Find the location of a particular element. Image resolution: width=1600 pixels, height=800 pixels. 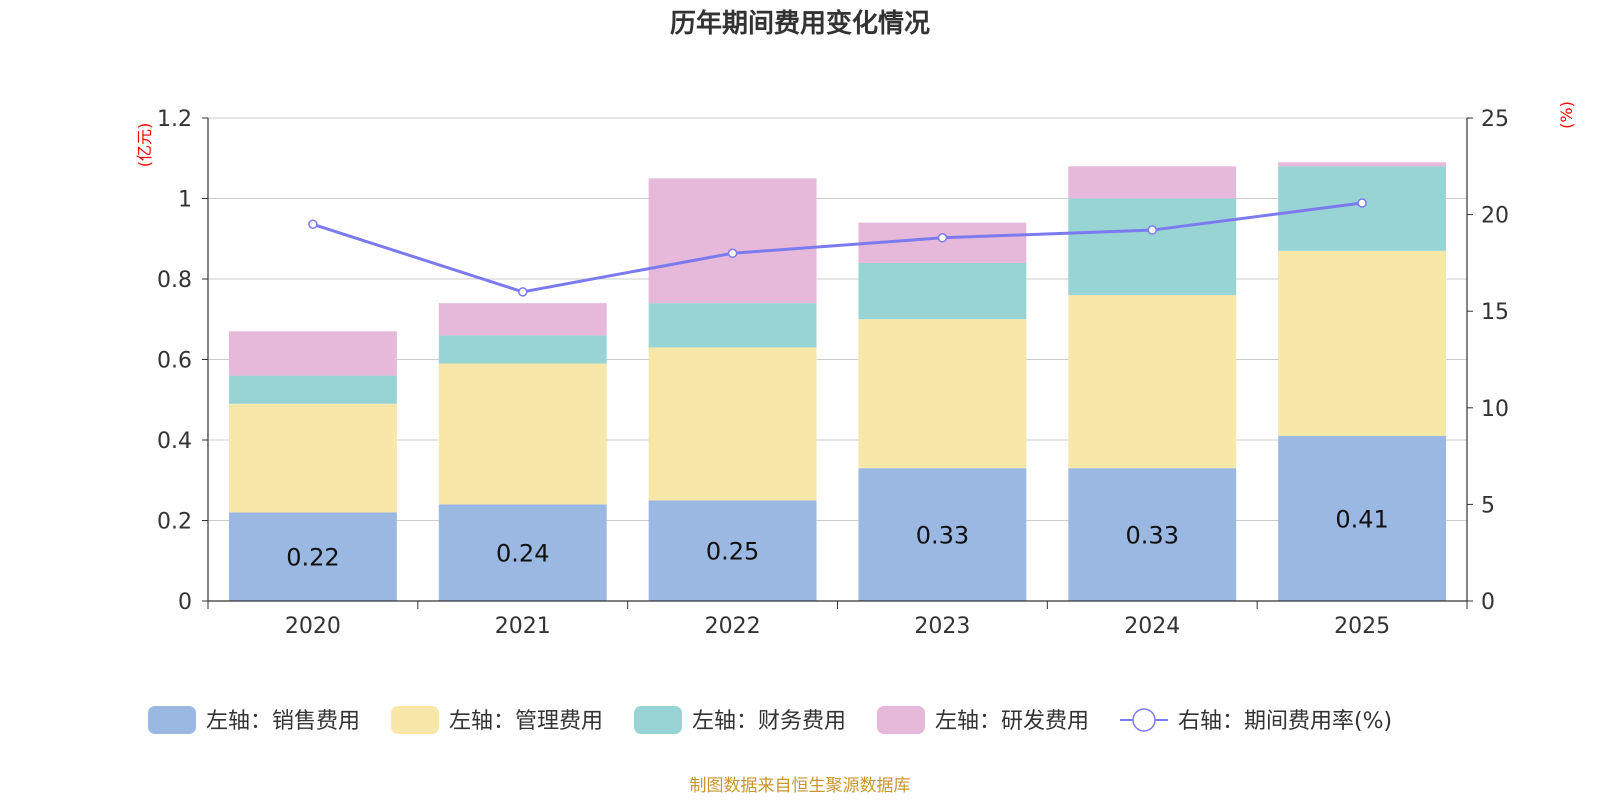

right-axis-tick-label: 15 is located at coordinates (1495, 312).